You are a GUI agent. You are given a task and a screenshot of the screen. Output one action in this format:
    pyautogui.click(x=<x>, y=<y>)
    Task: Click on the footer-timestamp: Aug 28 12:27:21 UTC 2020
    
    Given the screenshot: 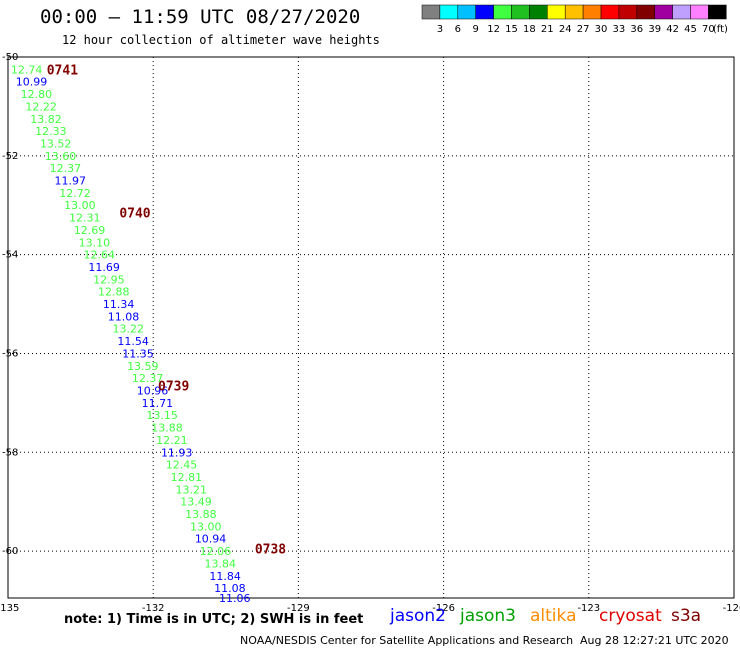 What is the action you would take?
    pyautogui.click(x=654, y=640)
    